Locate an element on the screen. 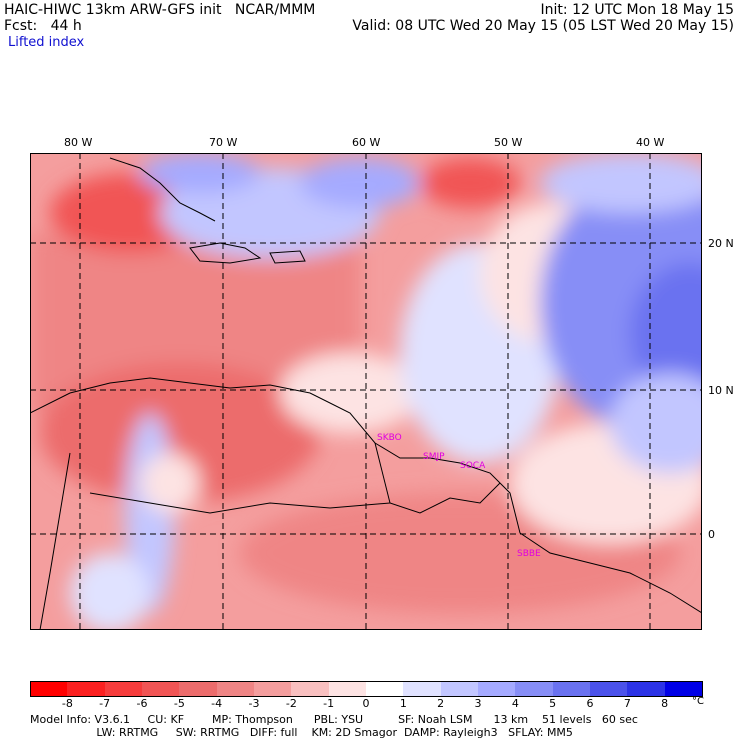 The image size is (740, 740). init-time: Init: 12 UTC Mon 18 May 15 is located at coordinates (637, 10).